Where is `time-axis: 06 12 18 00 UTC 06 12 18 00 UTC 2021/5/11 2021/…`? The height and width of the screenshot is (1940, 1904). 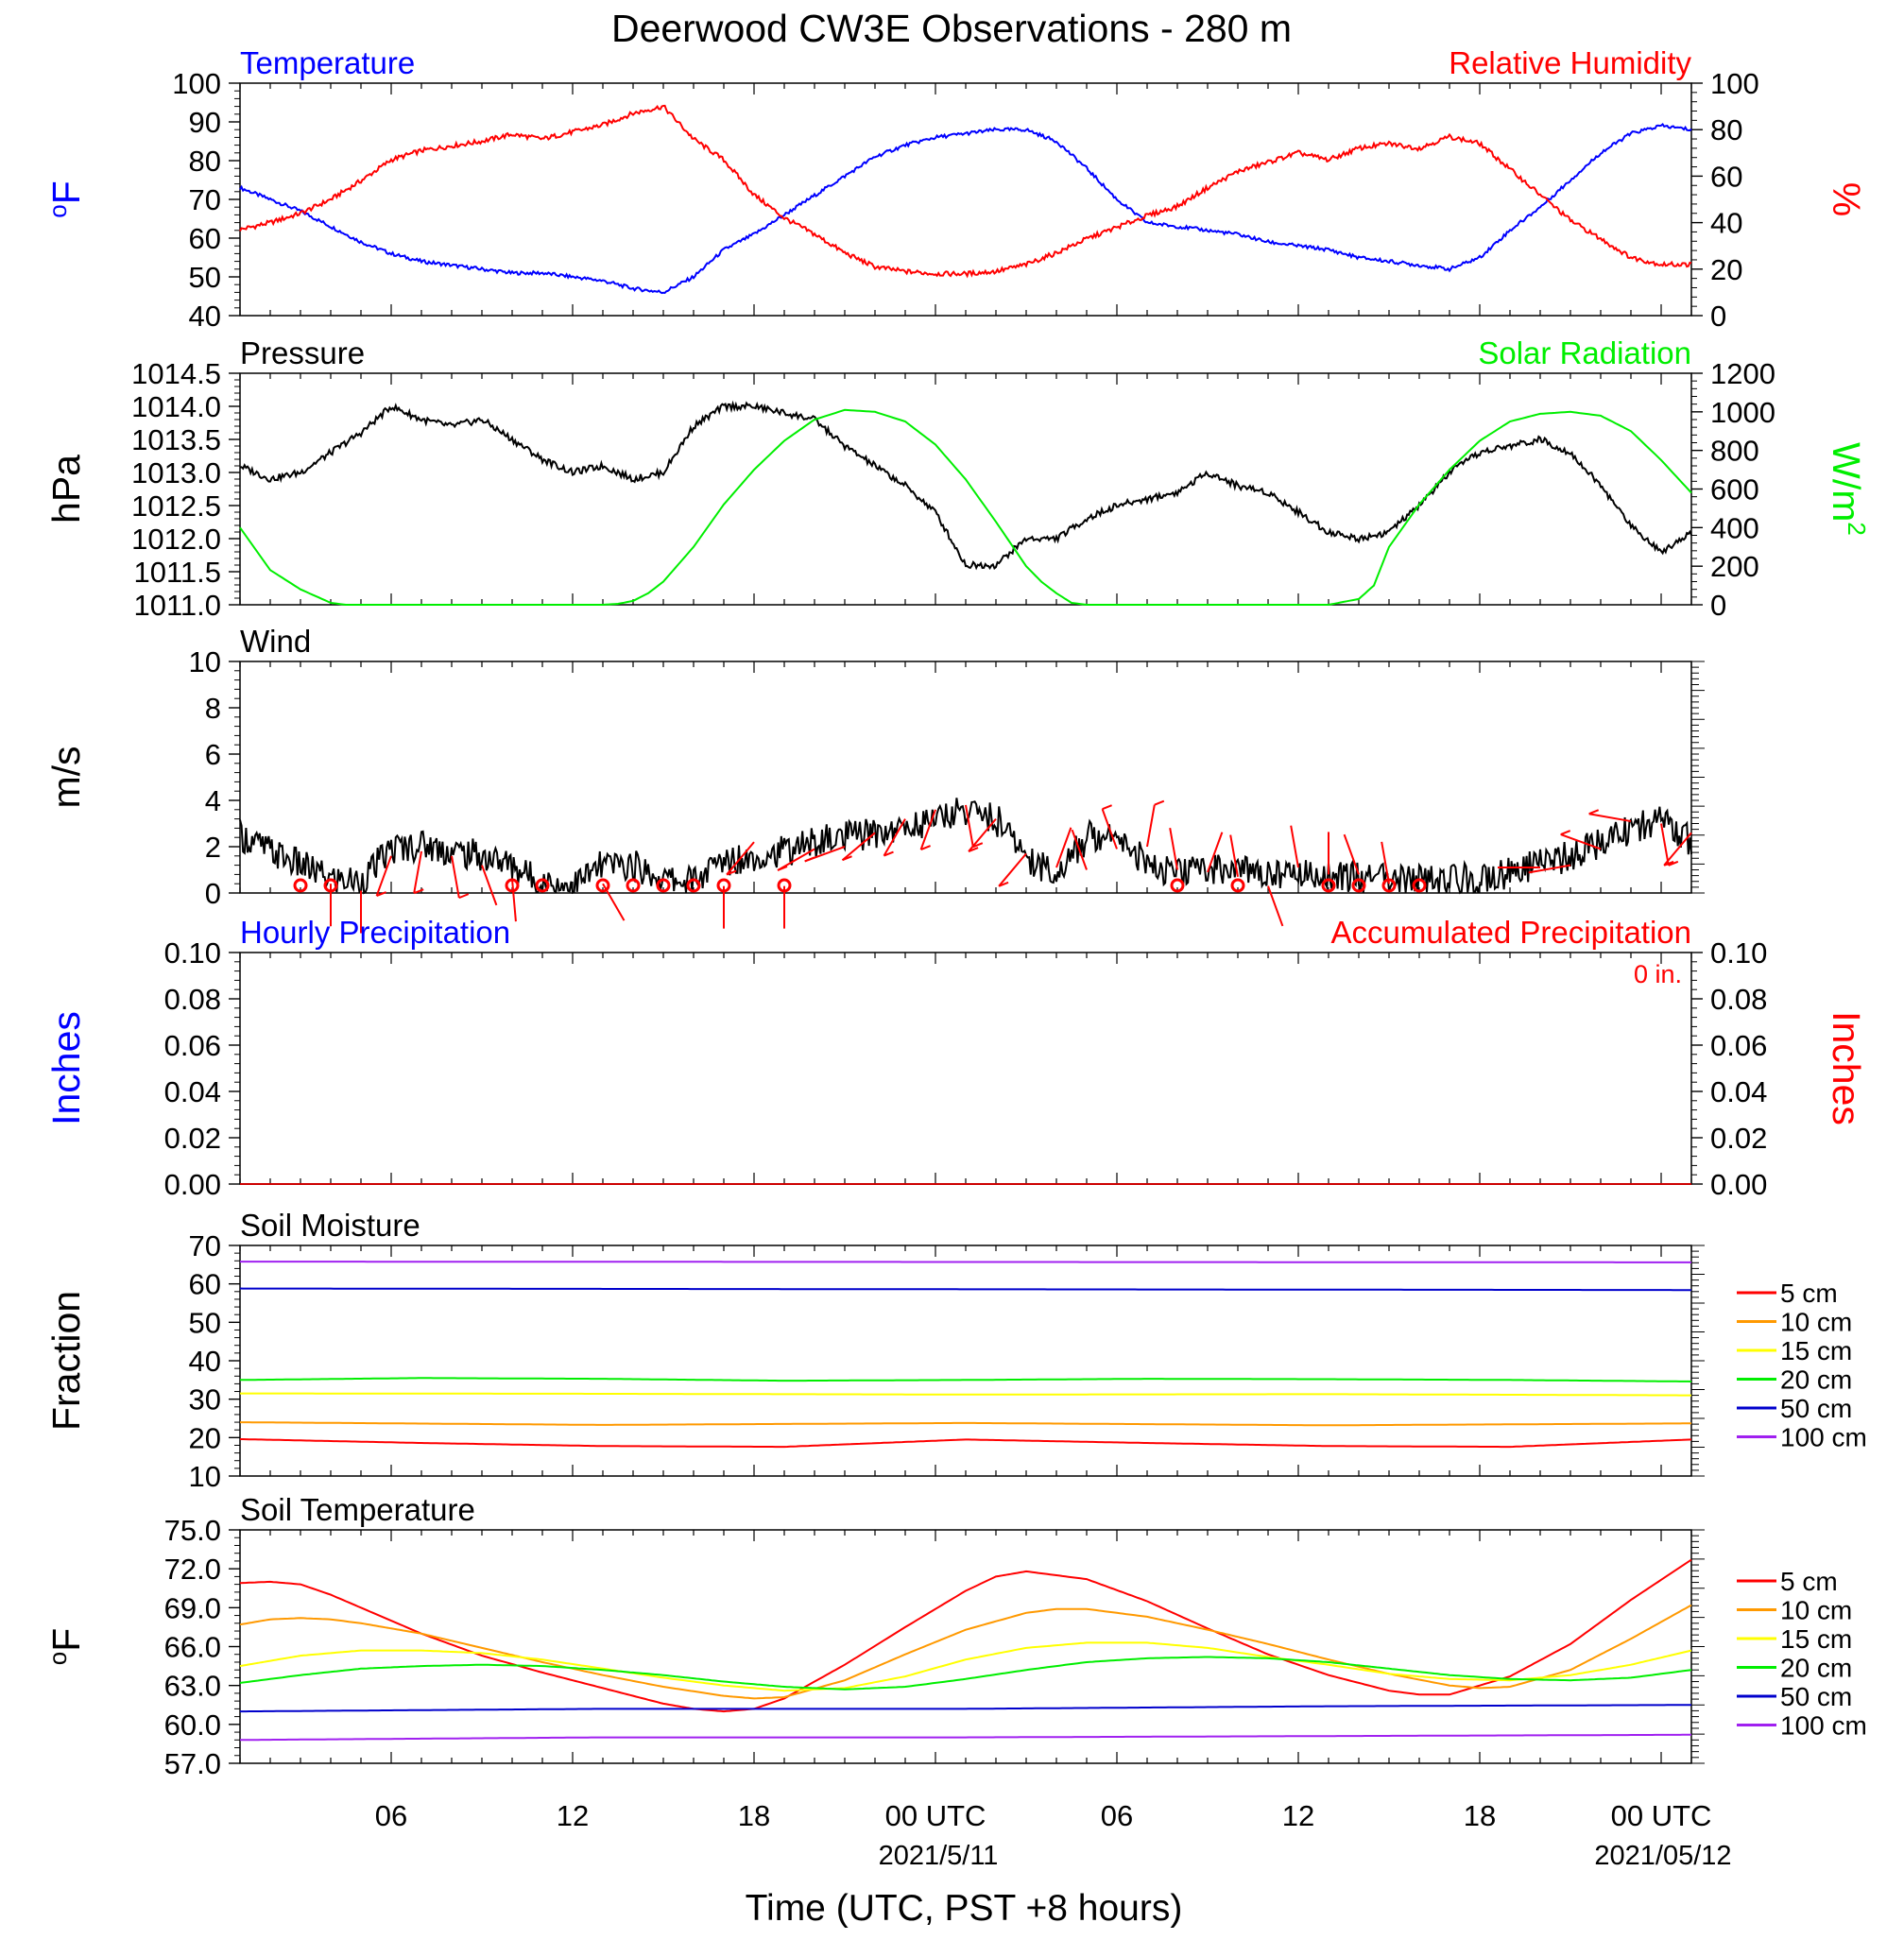
time-axis: 06 12 18 00 UTC 06 12 18 00 UTC 2021/5/11 2021/… is located at coordinates (1053, 1864).